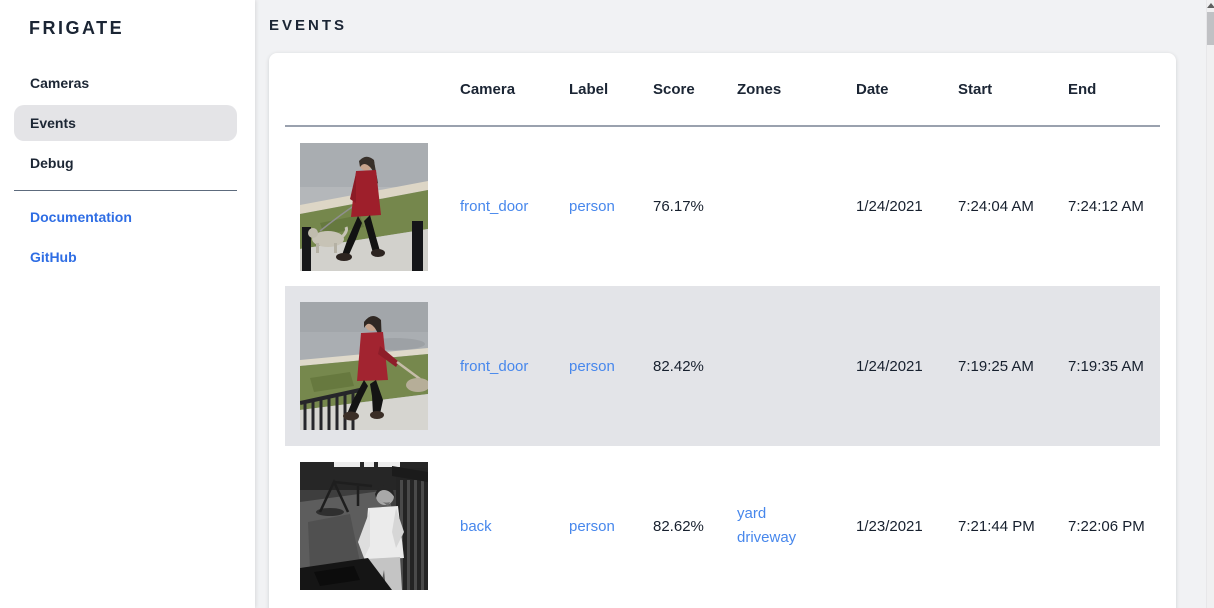  I want to click on score-value: 82.62%, so click(678, 526).